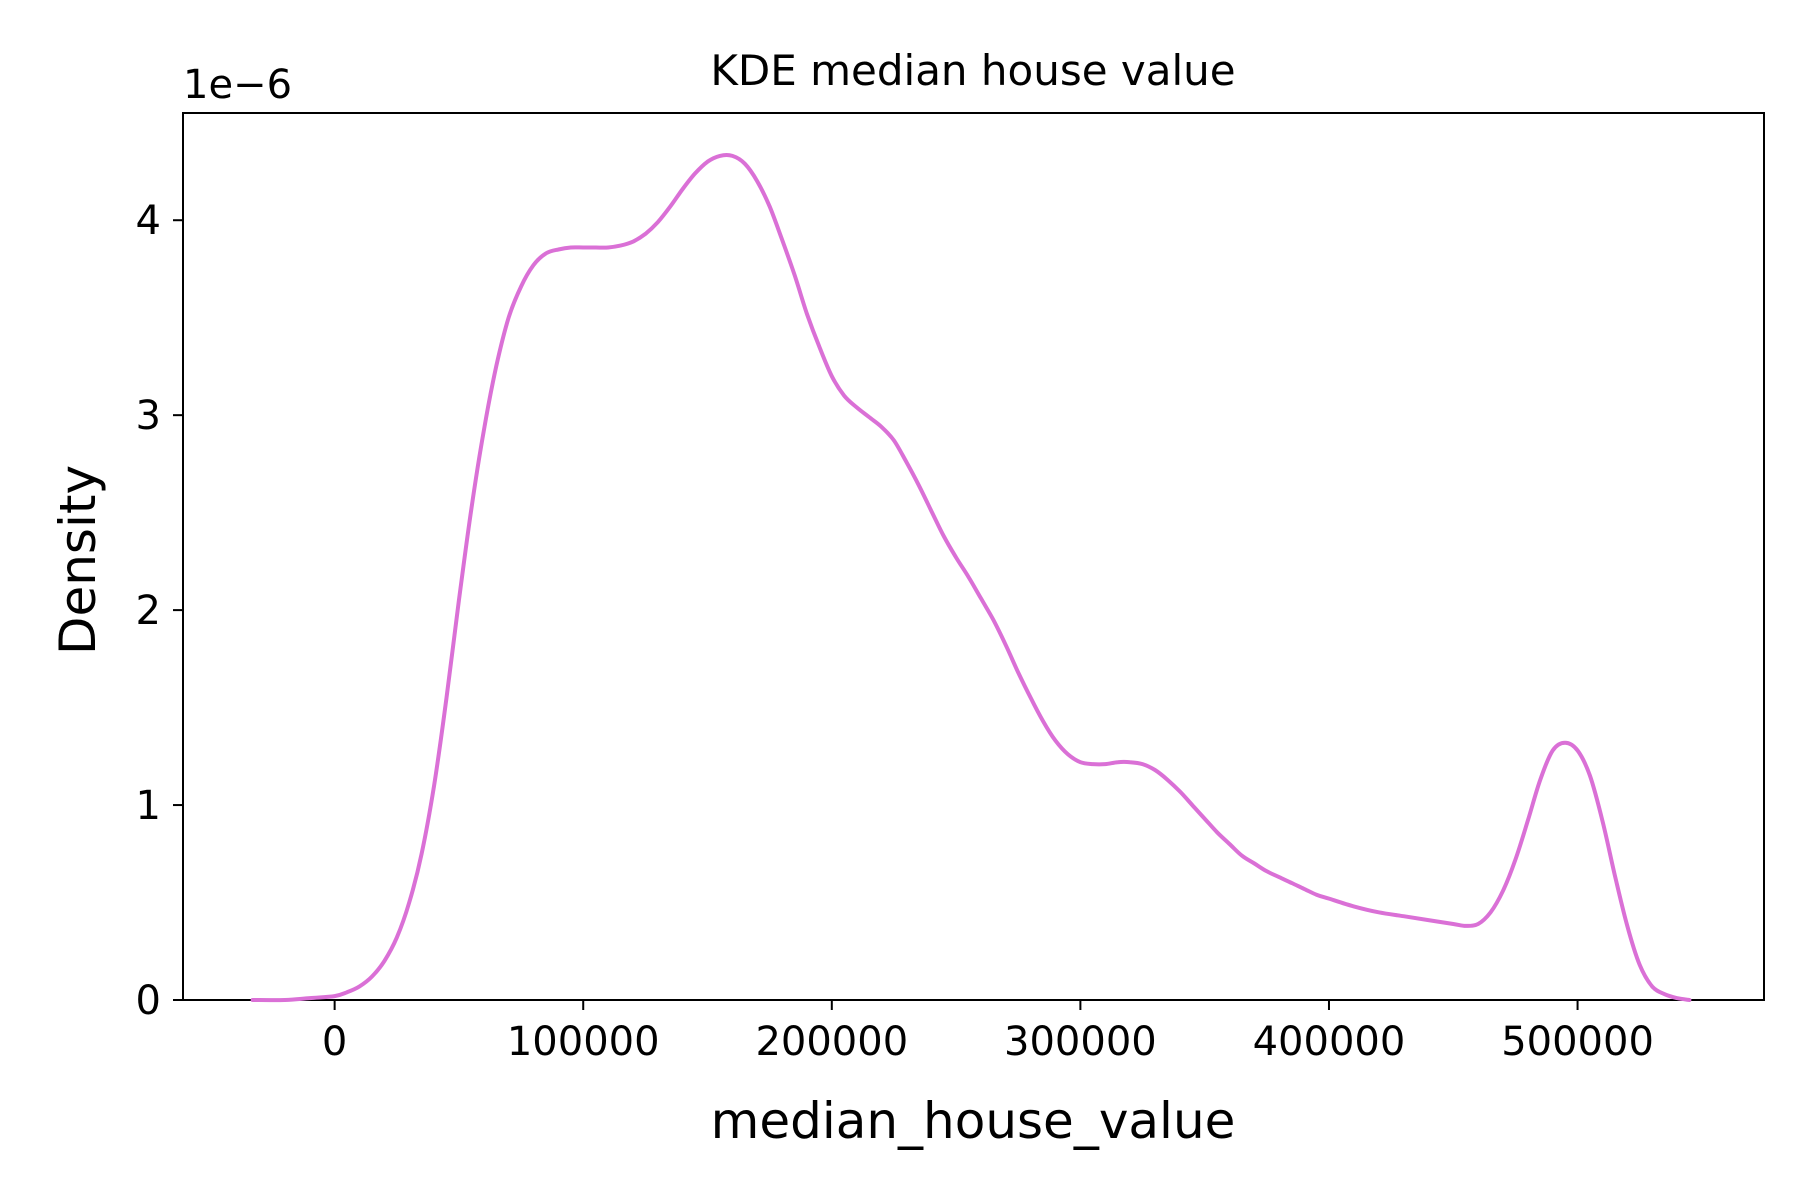  What do you see at coordinates (148, 1001) in the screenshot?
I see `y-tick-label: 0` at bounding box center [148, 1001].